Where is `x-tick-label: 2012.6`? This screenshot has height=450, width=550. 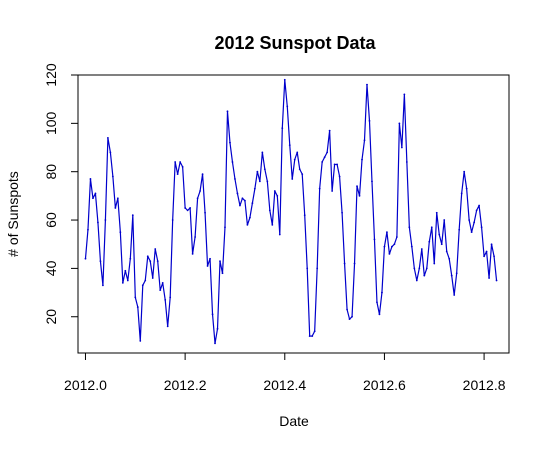
x-tick-label: 2012.6 is located at coordinates (384, 385).